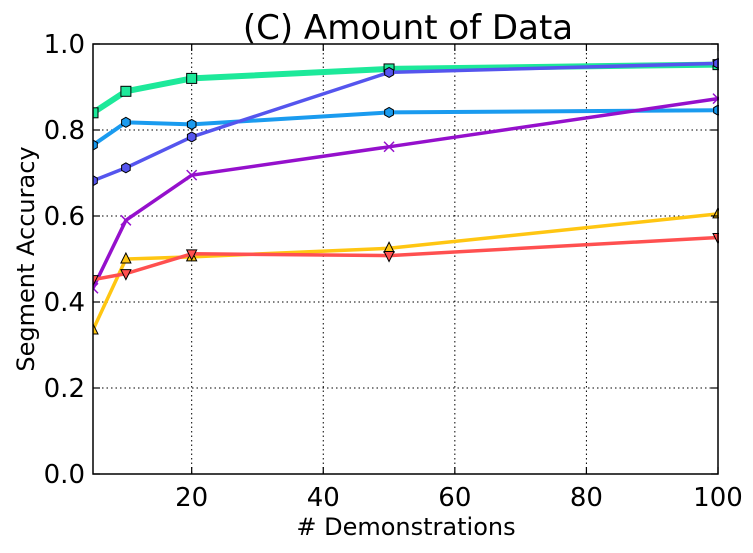 This screenshot has height=553, width=753. I want to click on x-tick-label: 60, so click(454, 498).